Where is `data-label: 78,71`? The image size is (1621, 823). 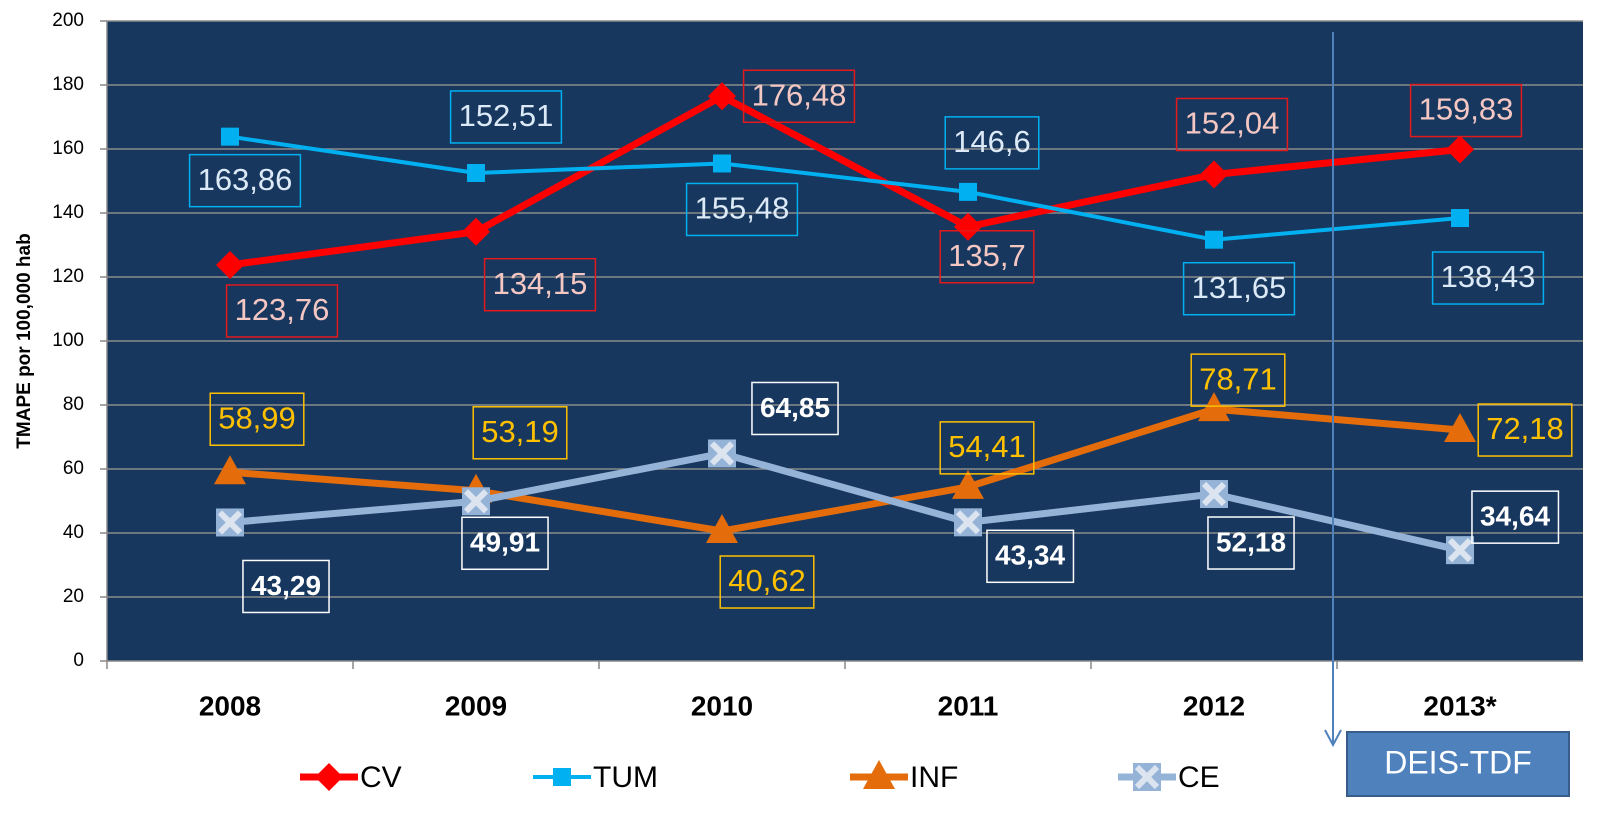
data-label: 78,71 is located at coordinates (1238, 378).